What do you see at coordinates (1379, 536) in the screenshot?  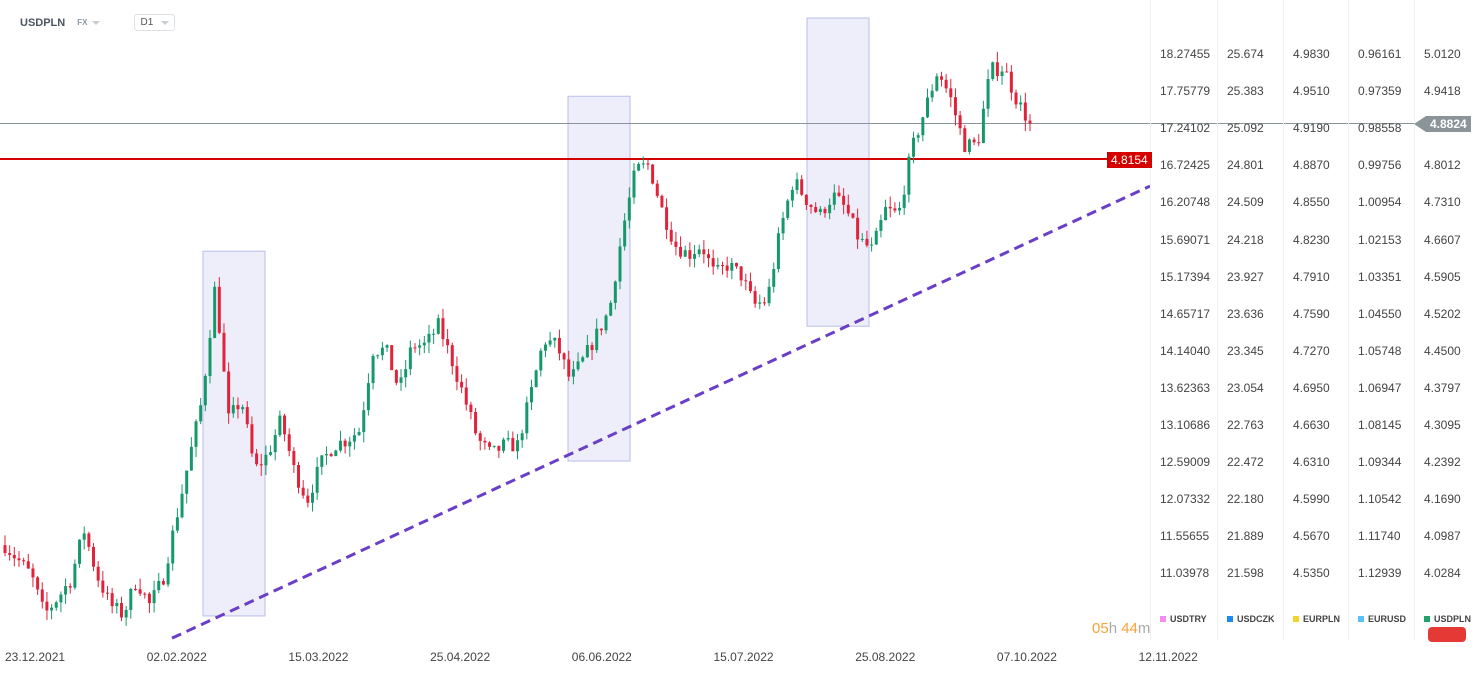 I see `axis-tick-label: 1.11740` at bounding box center [1379, 536].